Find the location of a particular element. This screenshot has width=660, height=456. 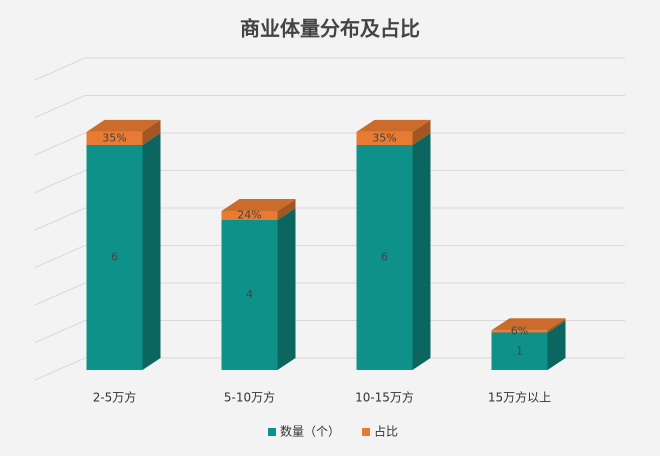

data-label: 1 is located at coordinates (519, 350).